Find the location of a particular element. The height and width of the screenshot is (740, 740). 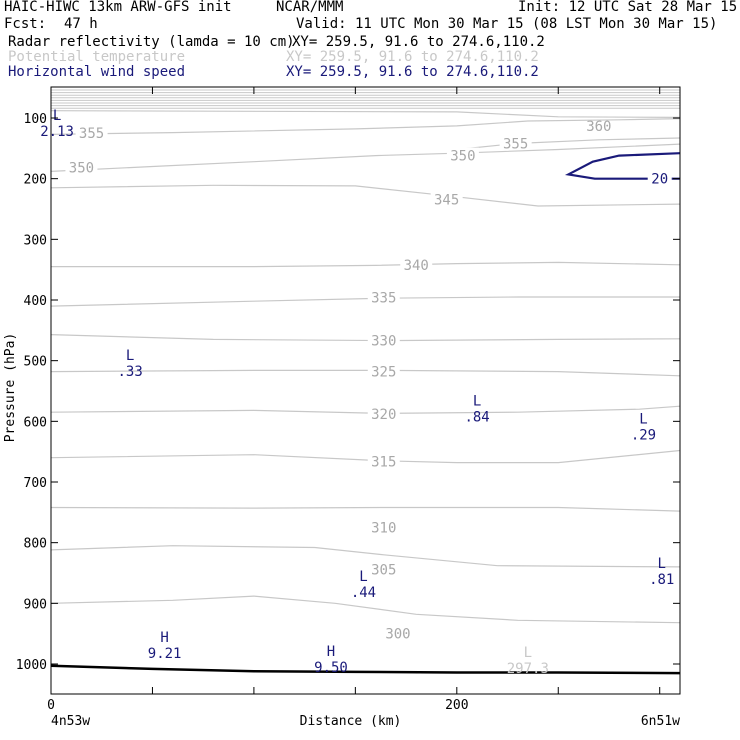

extremum-value: 9.21 is located at coordinates (165, 654).